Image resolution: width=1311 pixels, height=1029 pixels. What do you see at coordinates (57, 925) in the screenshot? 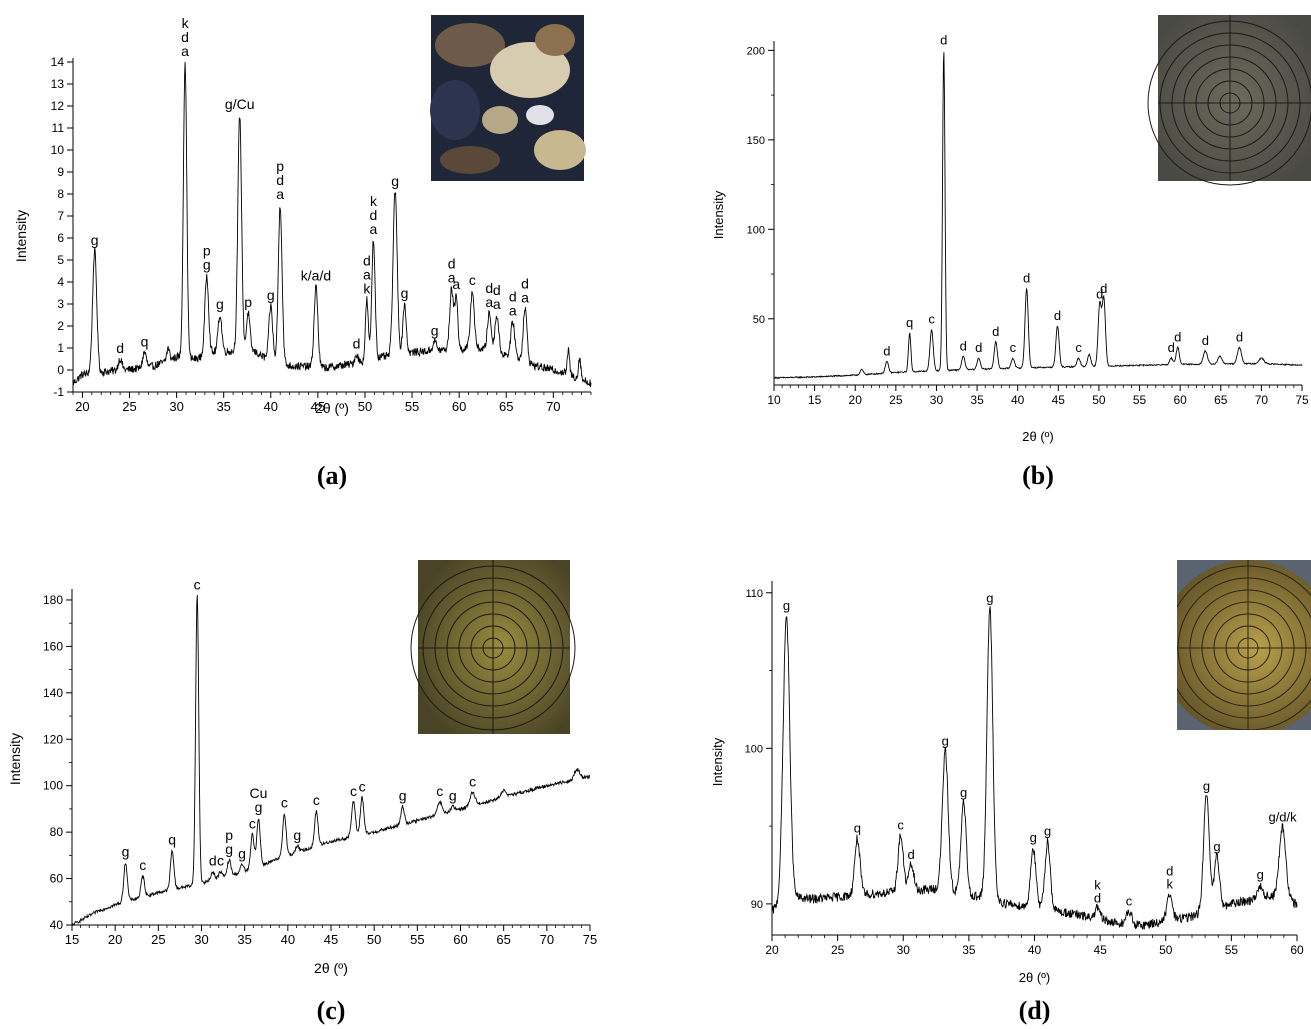
I see `y-tick-label: 40` at bounding box center [57, 925].